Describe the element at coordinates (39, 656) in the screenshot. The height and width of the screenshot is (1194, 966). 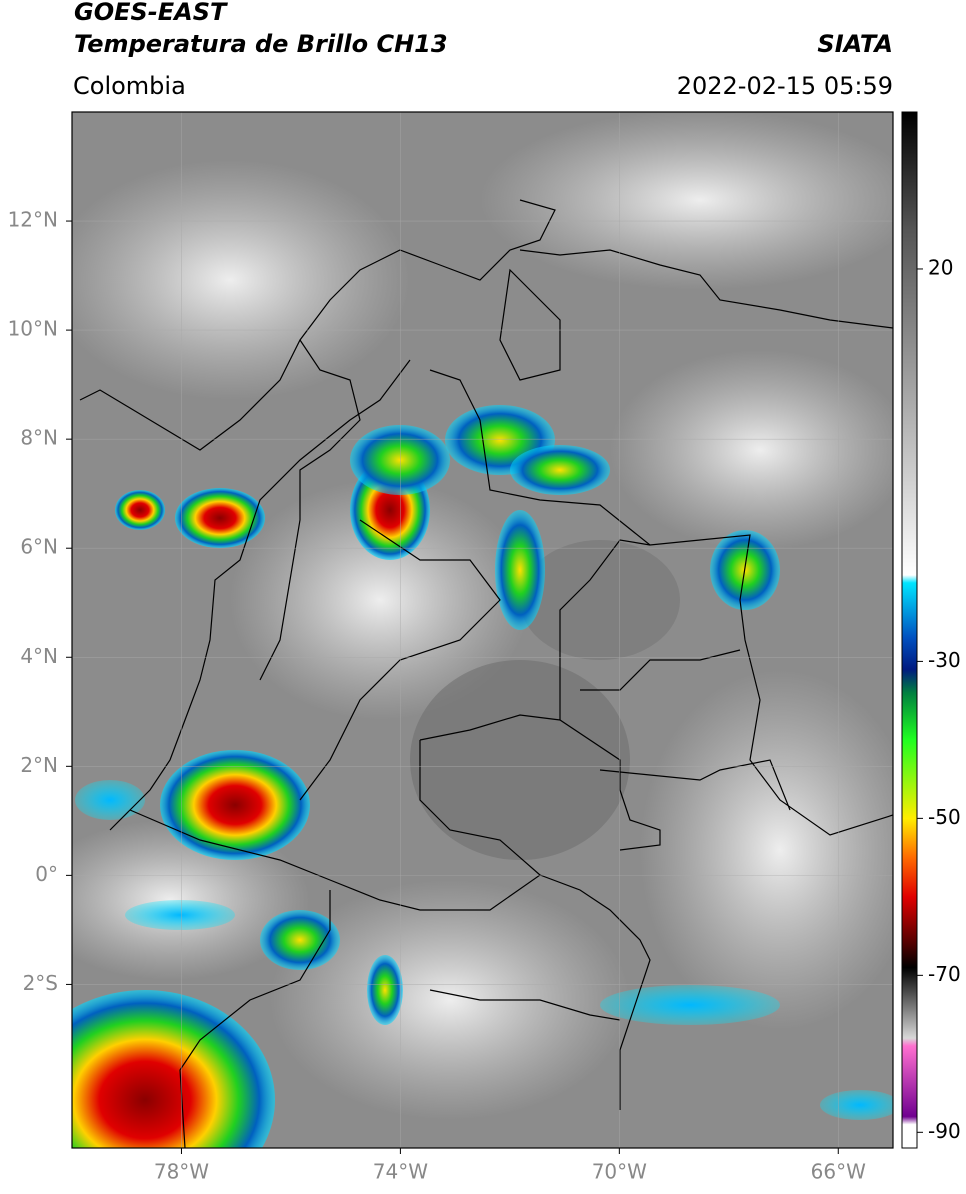
I see `y-tick-label: 4°N` at that location.